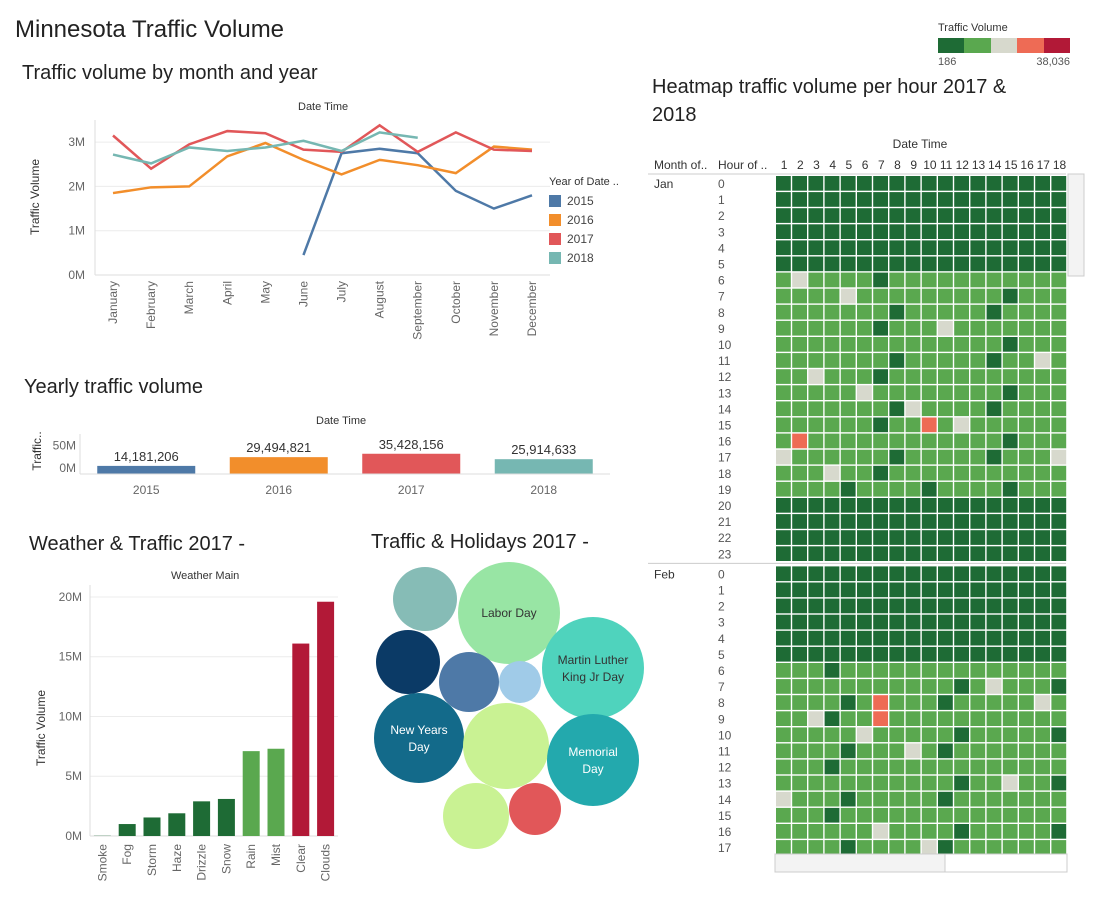  I want to click on day-header: 4, so click(832, 165).